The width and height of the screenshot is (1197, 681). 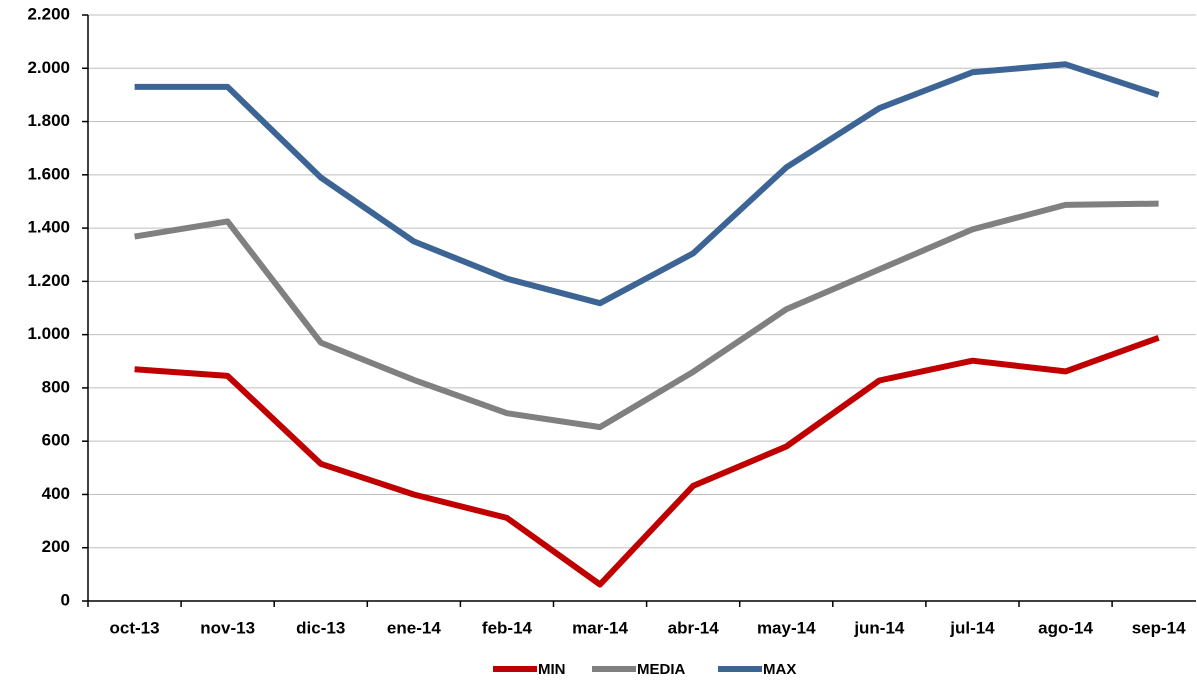 What do you see at coordinates (779, 669) in the screenshot?
I see `legend-label: MAX` at bounding box center [779, 669].